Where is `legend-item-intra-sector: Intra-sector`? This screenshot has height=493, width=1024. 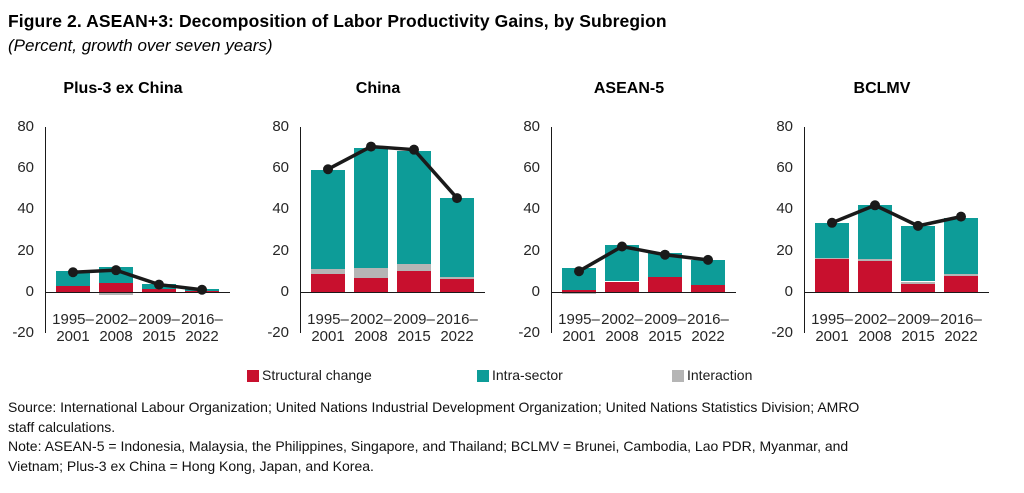 legend-item-intra-sector: Intra-sector is located at coordinates (520, 375).